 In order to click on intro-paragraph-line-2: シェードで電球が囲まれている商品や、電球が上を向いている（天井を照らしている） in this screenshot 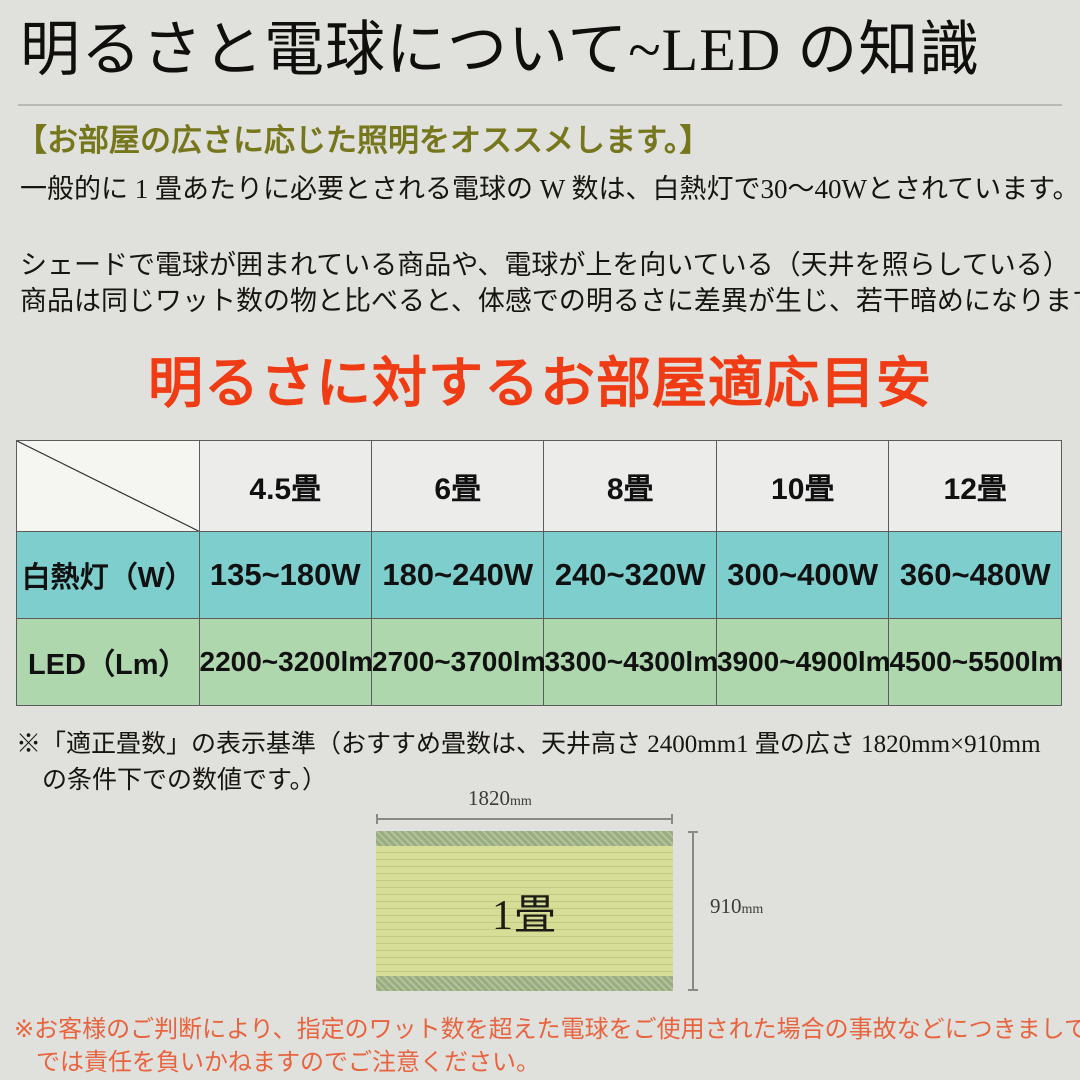, I will do `click(545, 265)`.